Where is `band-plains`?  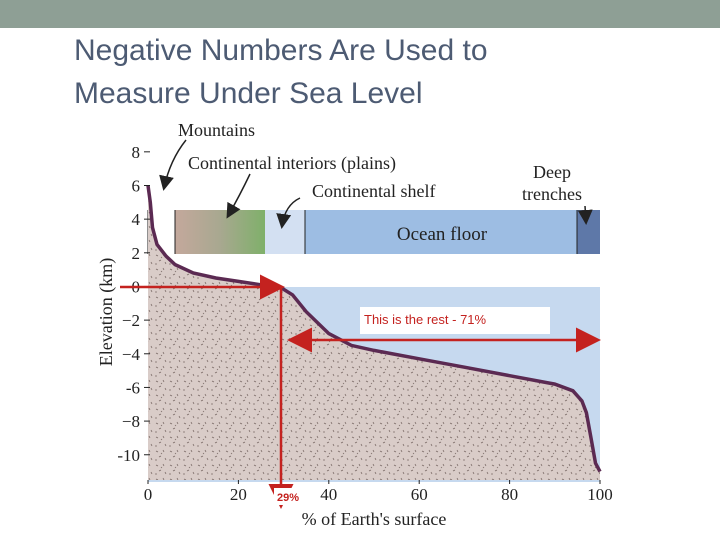
band-plains is located at coordinates (220, 232).